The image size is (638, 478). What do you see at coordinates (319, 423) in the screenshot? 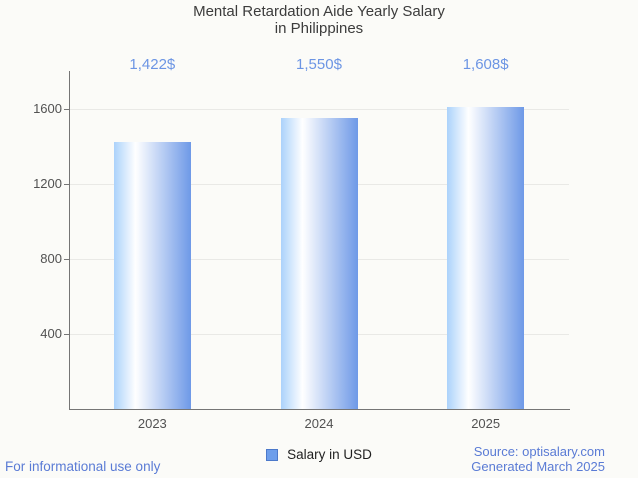
I see `x-axis-label: 2024` at bounding box center [319, 423].